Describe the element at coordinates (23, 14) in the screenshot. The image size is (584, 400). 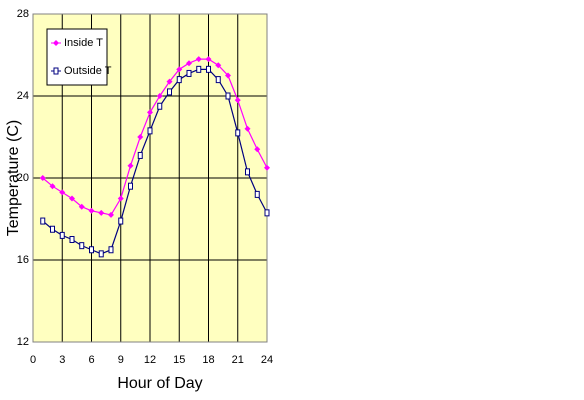
I see `y-tick-label: 28` at that location.